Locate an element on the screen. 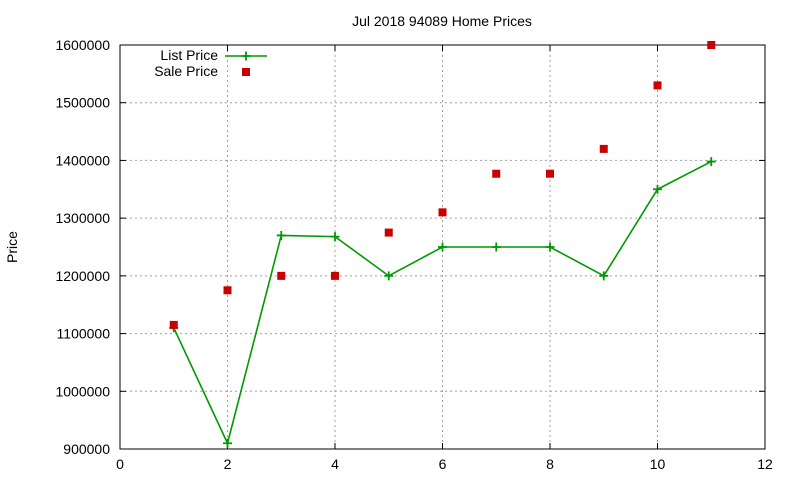 Image resolution: width=800 pixels, height=480 pixels. y-axis-label: Price is located at coordinates (12, 247).